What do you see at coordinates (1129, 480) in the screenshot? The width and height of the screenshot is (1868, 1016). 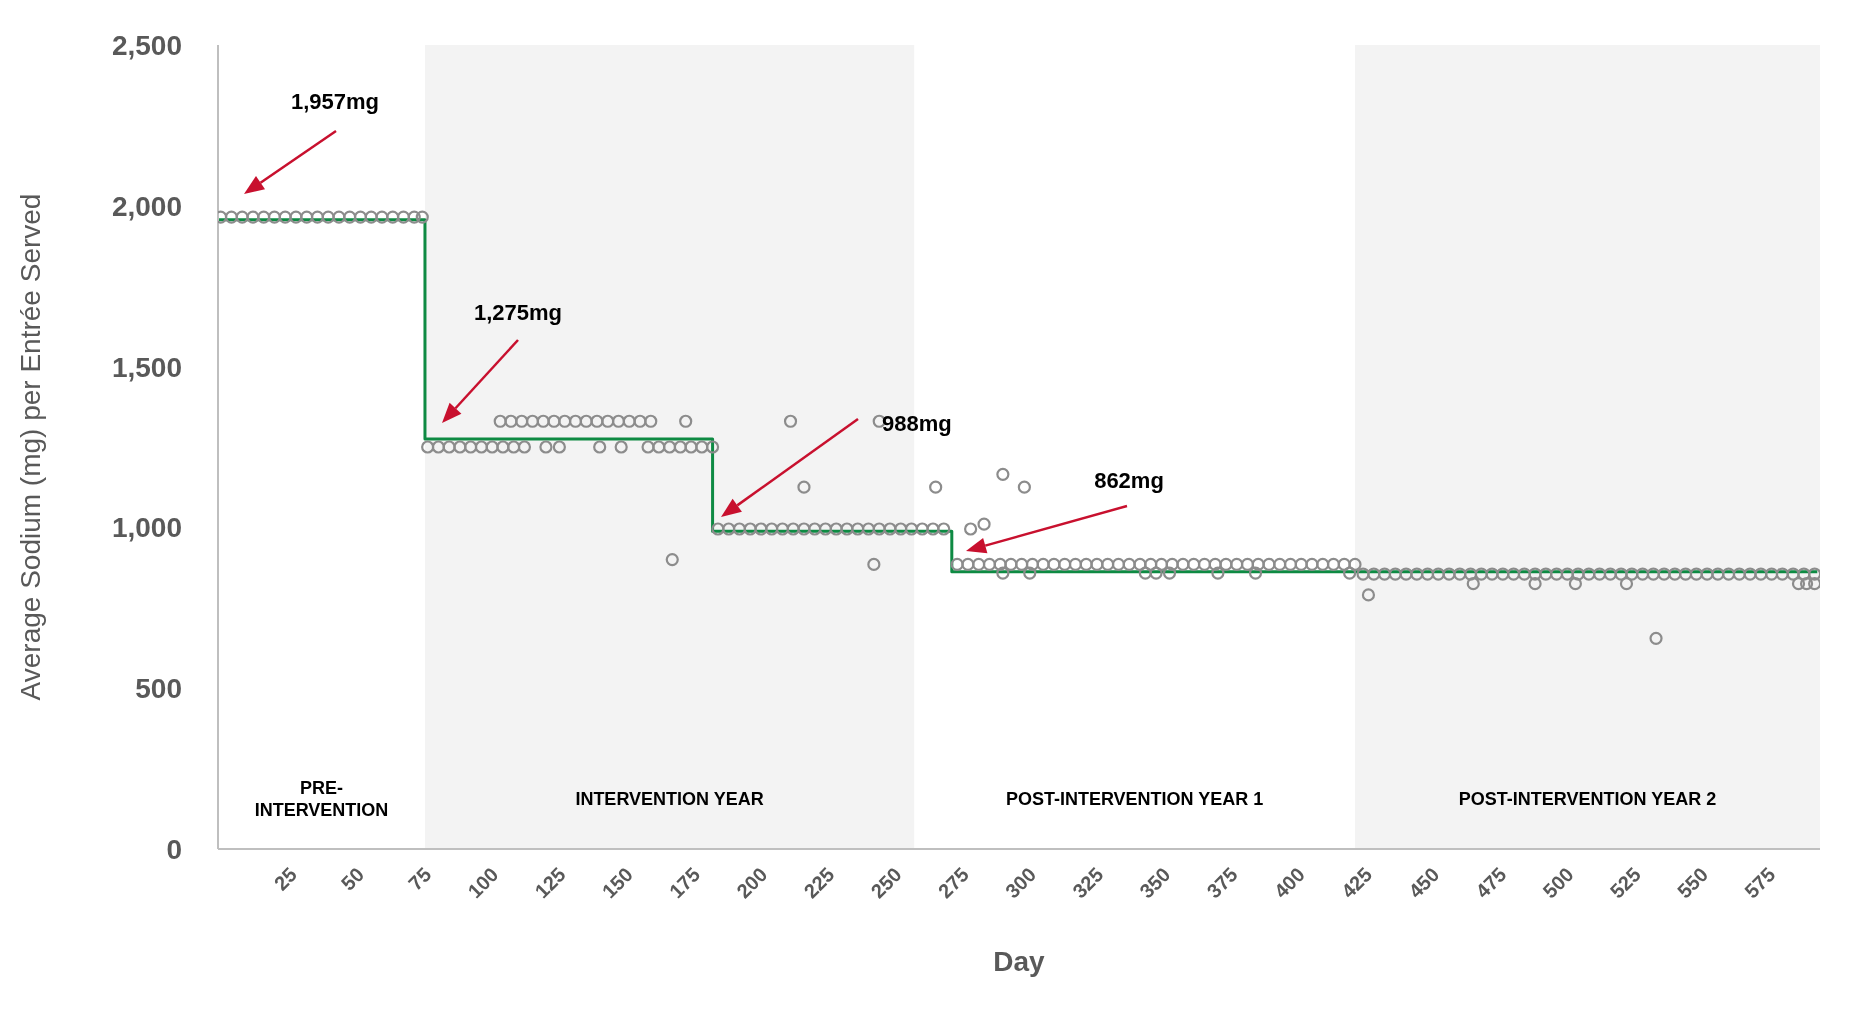 I see `annotation: 862mg` at bounding box center [1129, 480].